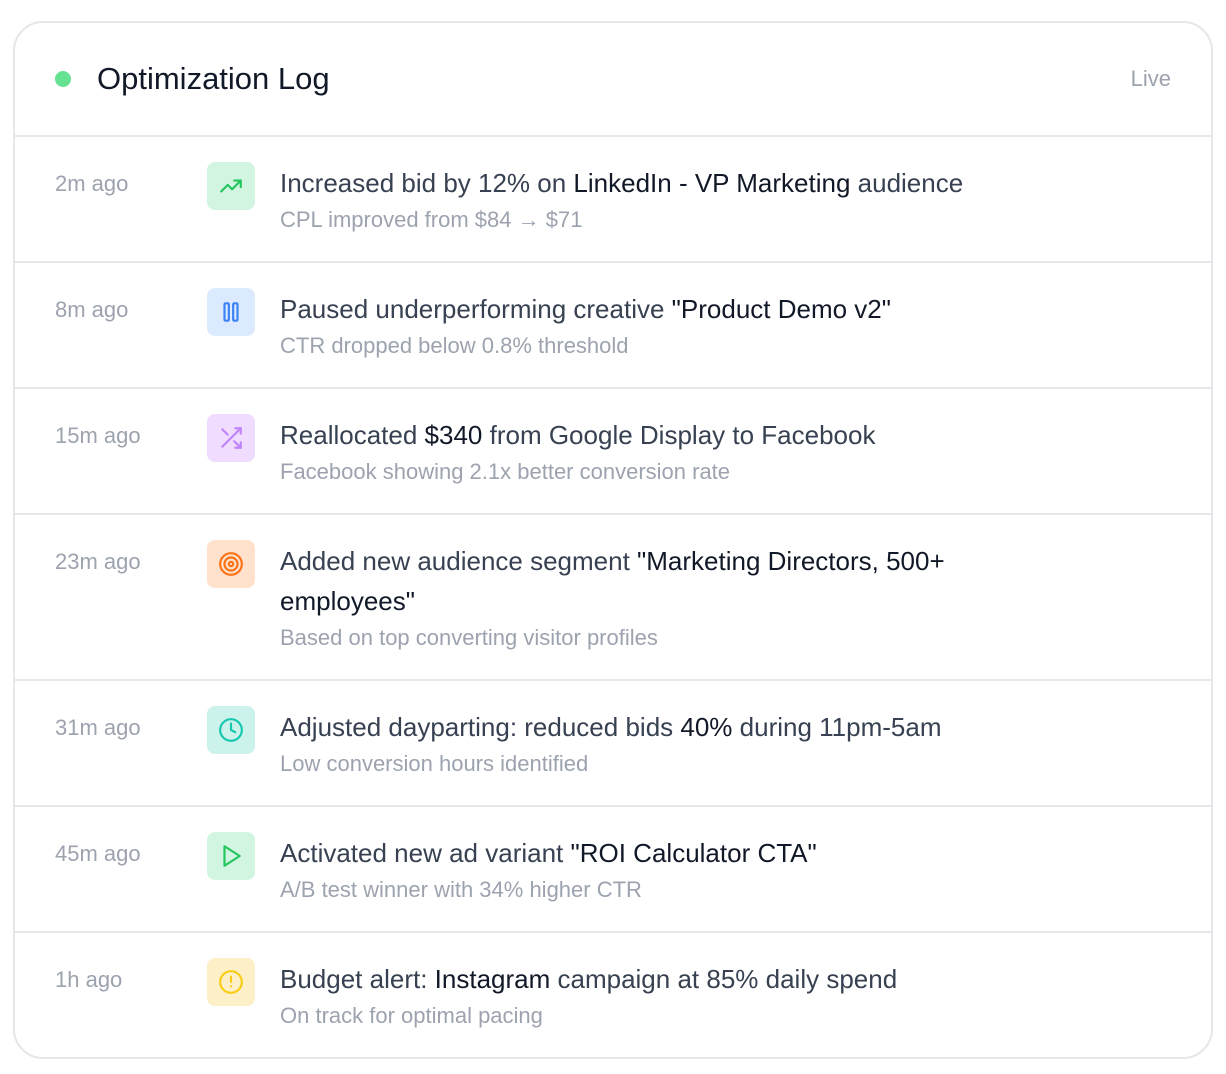 The height and width of the screenshot is (1074, 1226). Describe the element at coordinates (907, 183) in the screenshot. I see `message-text: audience` at that location.